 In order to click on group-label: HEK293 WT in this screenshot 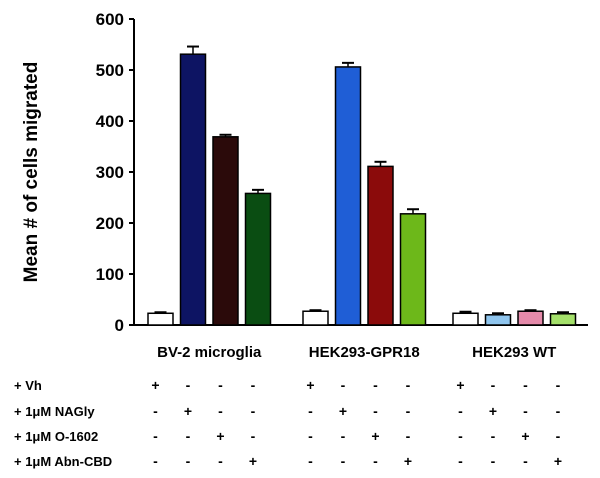, I will do `click(514, 352)`.